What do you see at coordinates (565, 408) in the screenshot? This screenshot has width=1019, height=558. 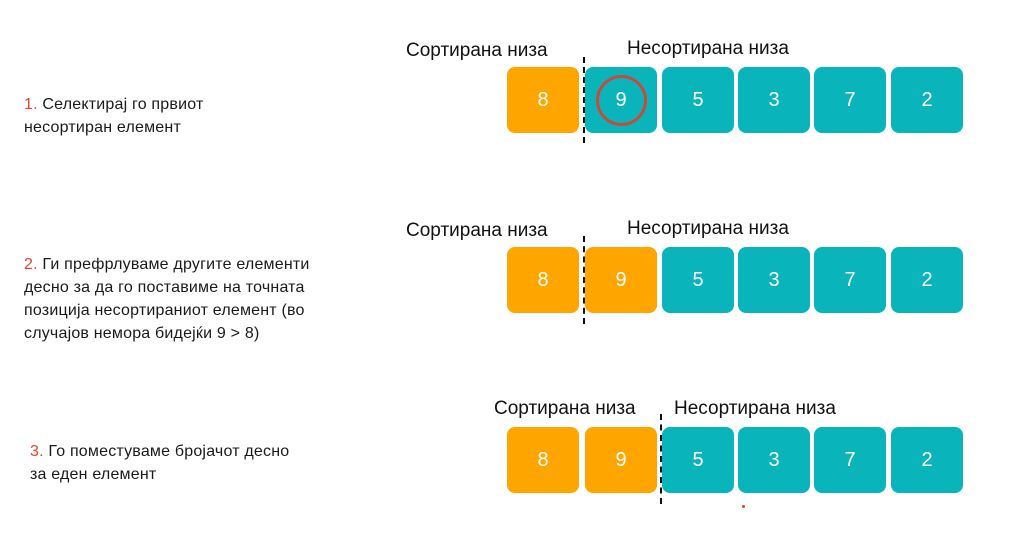 I see `step-3-sorted-label: Сортирана низа` at bounding box center [565, 408].